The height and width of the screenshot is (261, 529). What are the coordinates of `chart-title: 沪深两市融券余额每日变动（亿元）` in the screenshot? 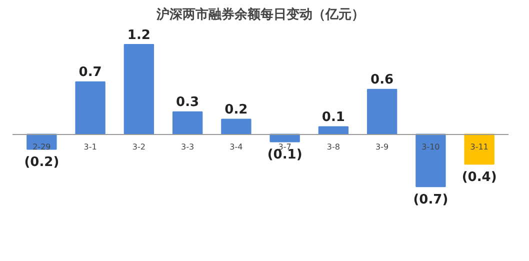 It's located at (260, 14).